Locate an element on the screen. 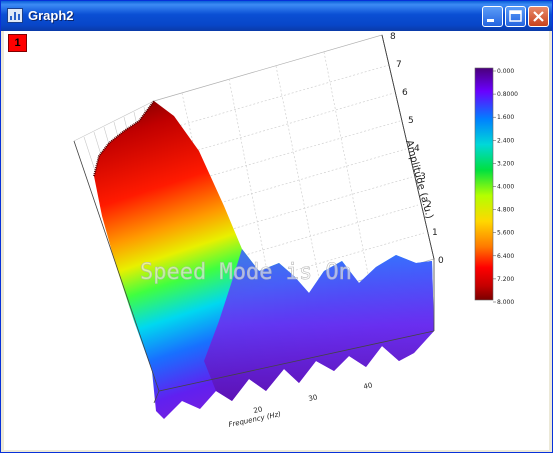 The width and height of the screenshot is (553, 453). maximize-icon is located at coordinates (515, 16).